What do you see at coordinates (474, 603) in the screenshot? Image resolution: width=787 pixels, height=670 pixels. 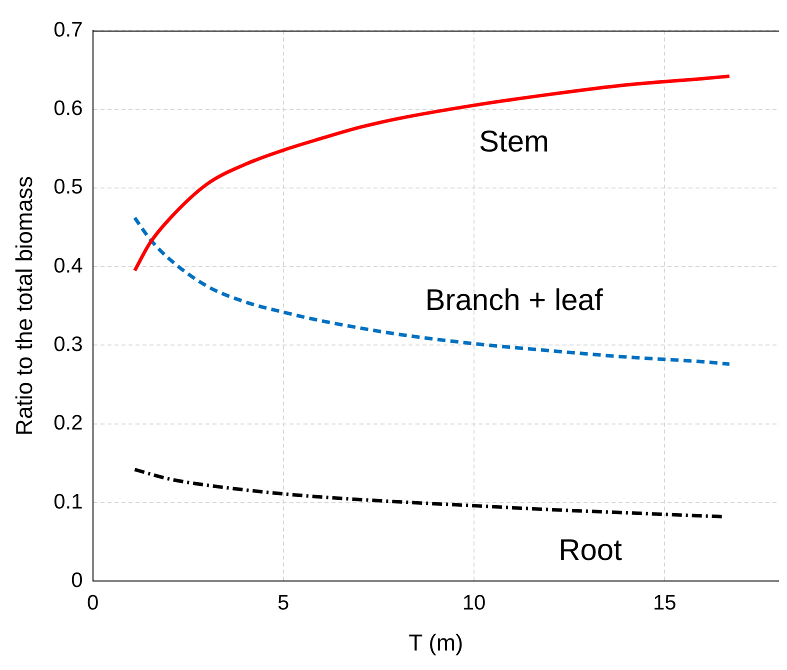 I see `x-tick-label: 10` at bounding box center [474, 603].